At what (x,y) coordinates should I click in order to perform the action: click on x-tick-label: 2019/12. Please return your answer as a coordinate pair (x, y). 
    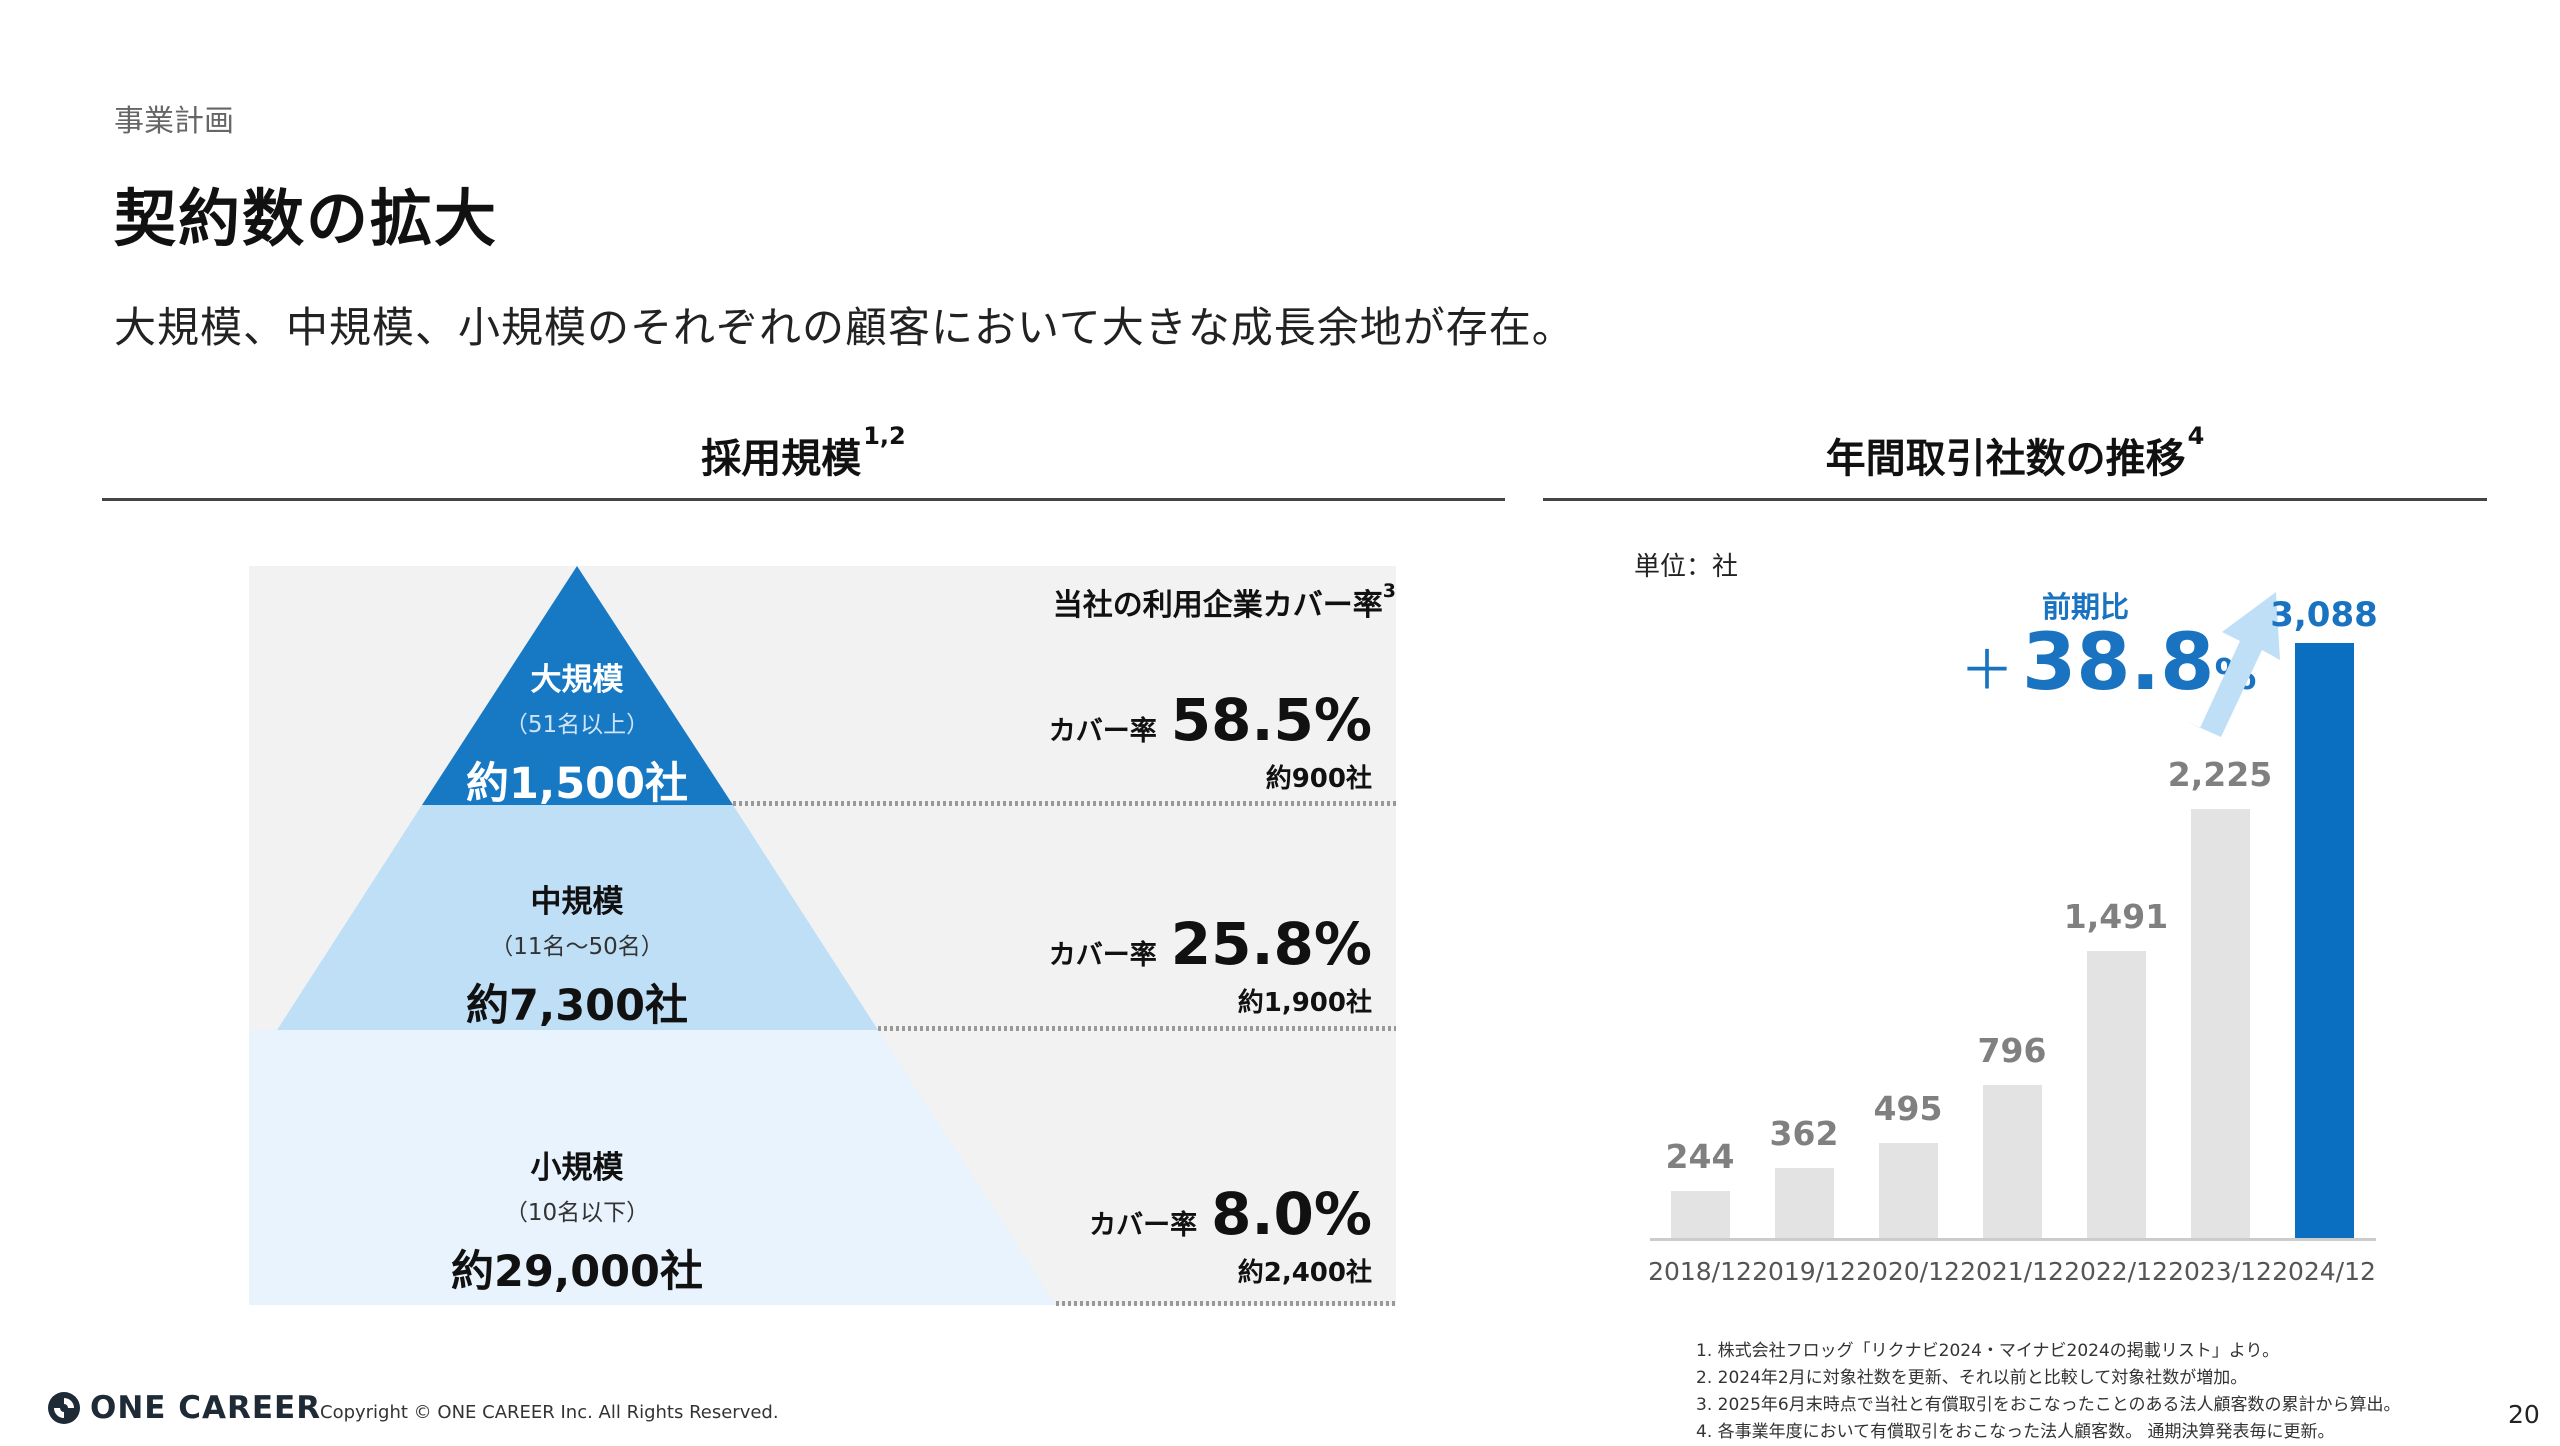
    Looking at the image, I should click on (1804, 1271).